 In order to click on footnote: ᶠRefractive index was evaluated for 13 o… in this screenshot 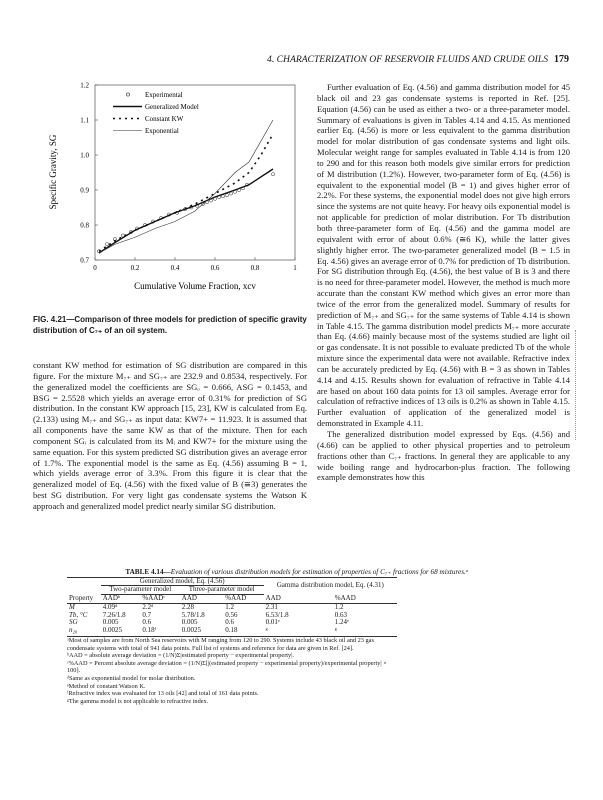, I will do `click(163, 694)`.